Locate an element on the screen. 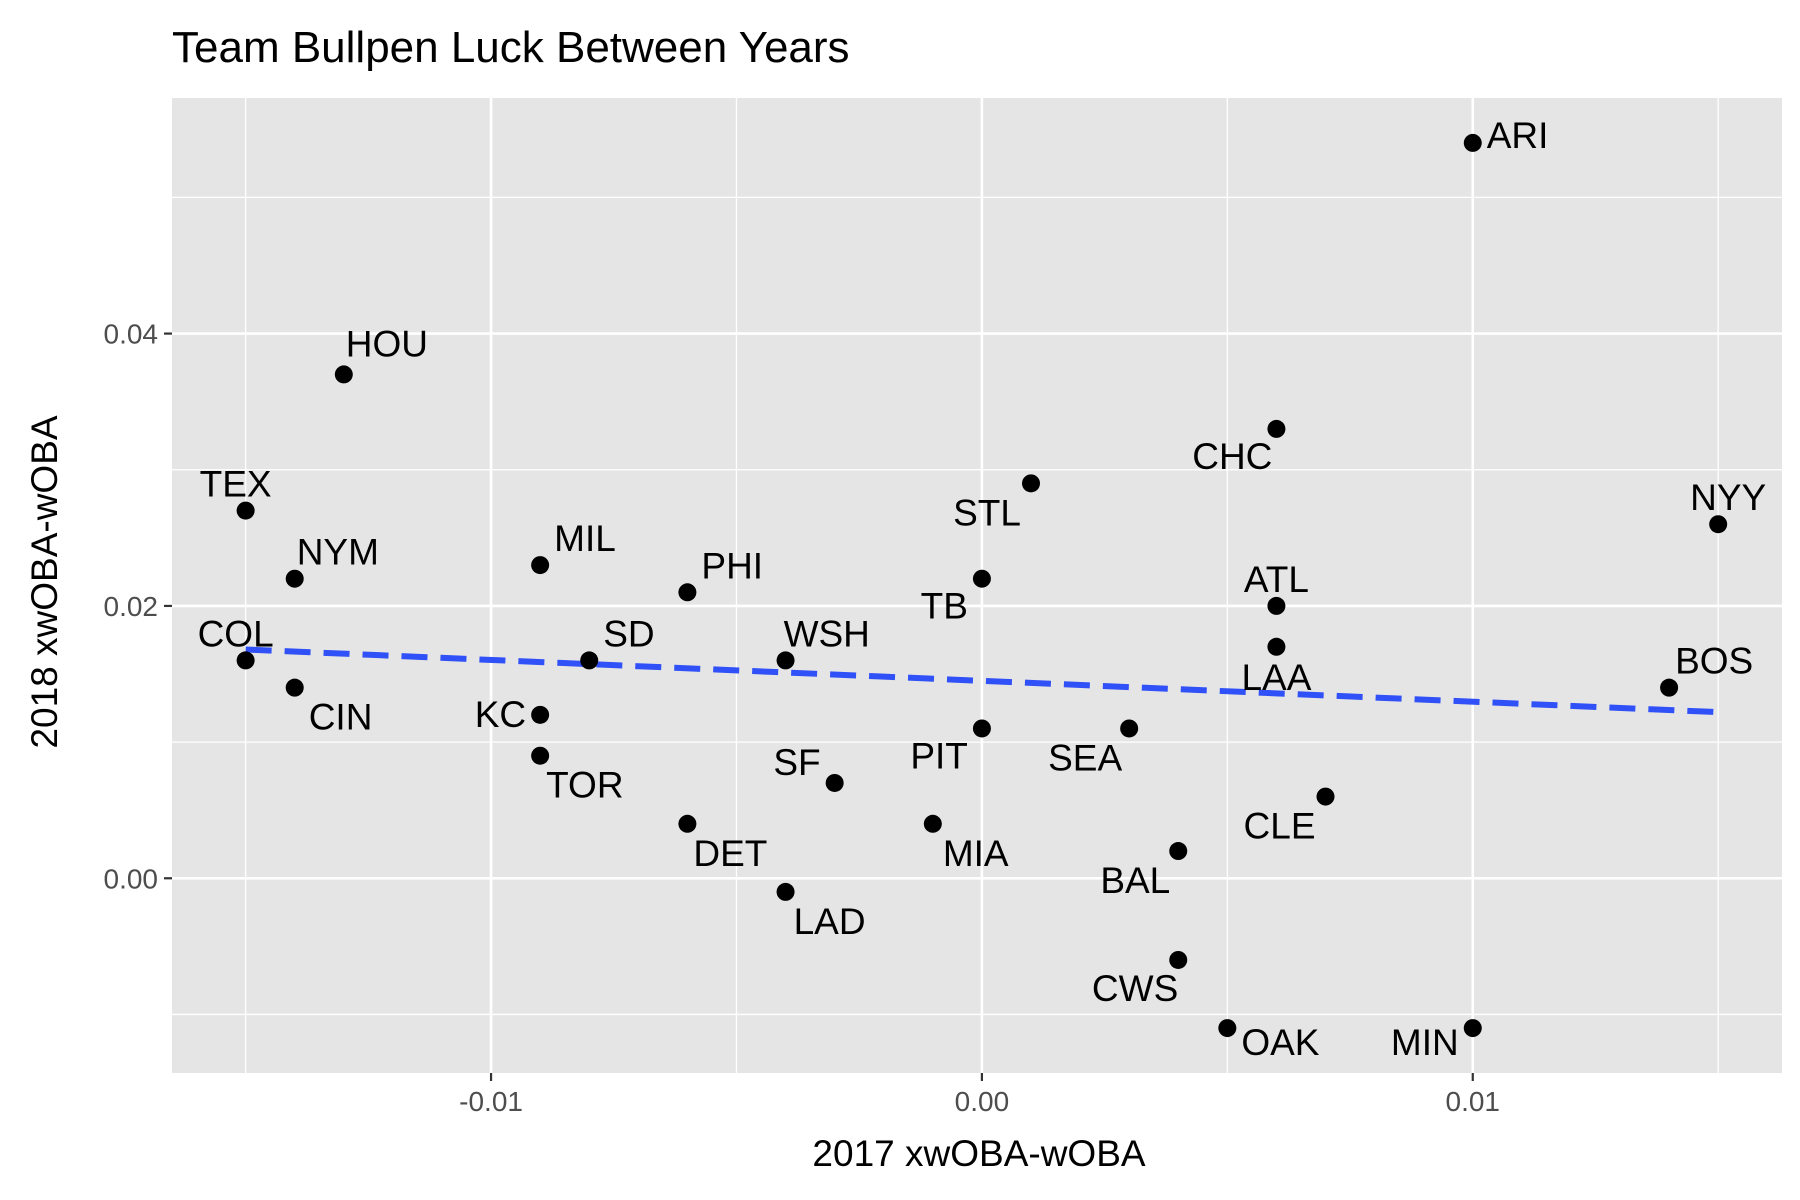  data-point-phi is located at coordinates (687, 592).